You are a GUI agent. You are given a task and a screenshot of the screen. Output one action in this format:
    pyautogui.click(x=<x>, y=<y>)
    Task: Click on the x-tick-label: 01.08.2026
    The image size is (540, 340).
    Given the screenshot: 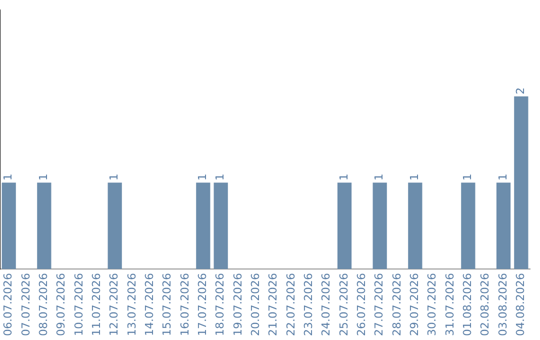 What is the action you would take?
    pyautogui.click(x=467, y=304)
    